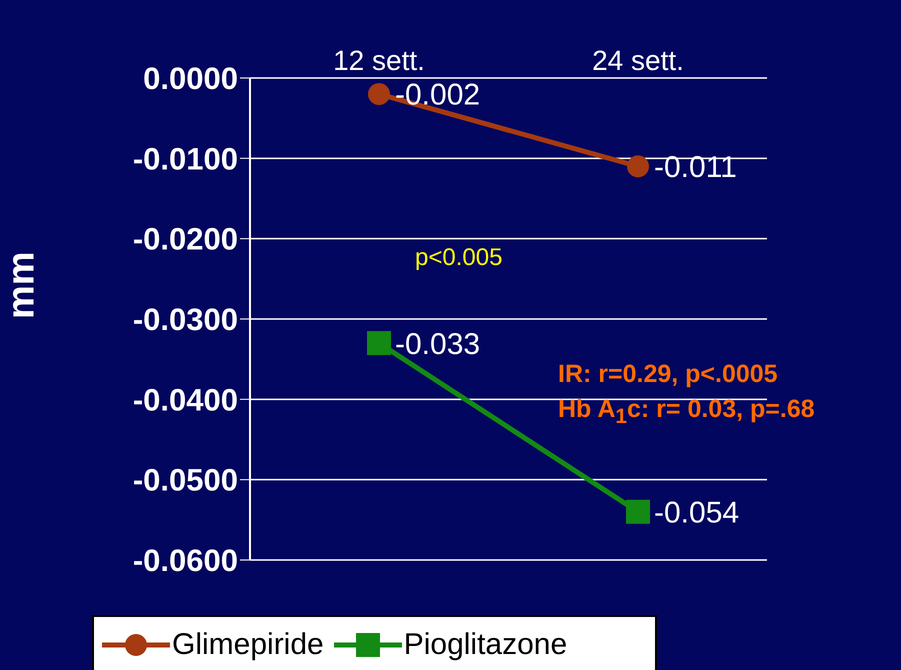 The height and width of the screenshot is (670, 901). What do you see at coordinates (437, 95) in the screenshot?
I see `data-label: -0.002` at bounding box center [437, 95].